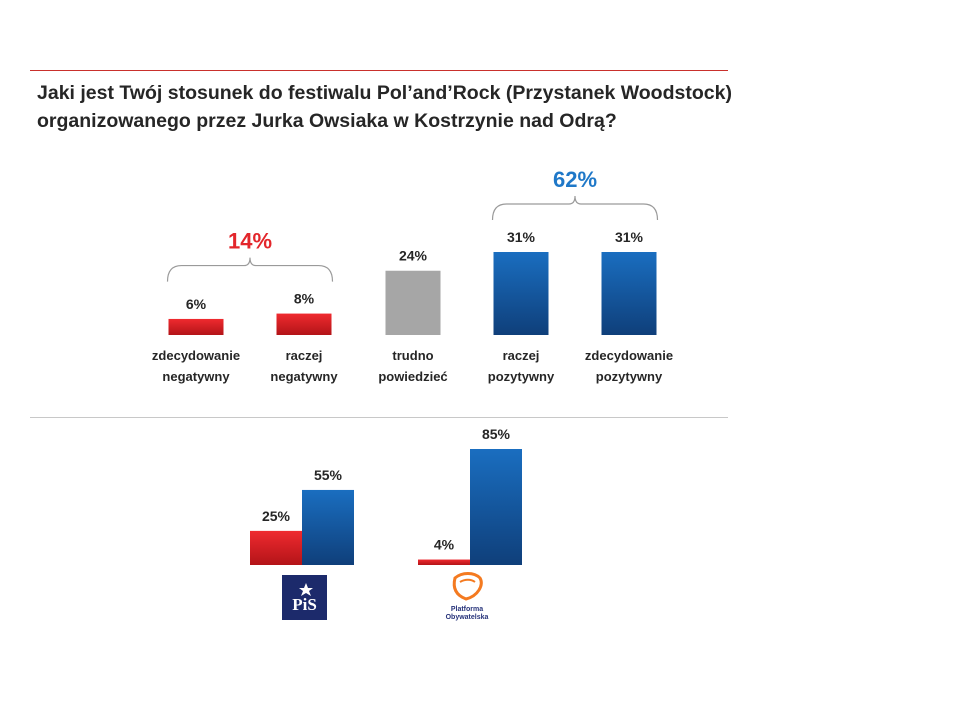 The image size is (960, 720). Describe the element at coordinates (521, 355) in the screenshot. I see `category-label-3-line-1: raczej` at that location.